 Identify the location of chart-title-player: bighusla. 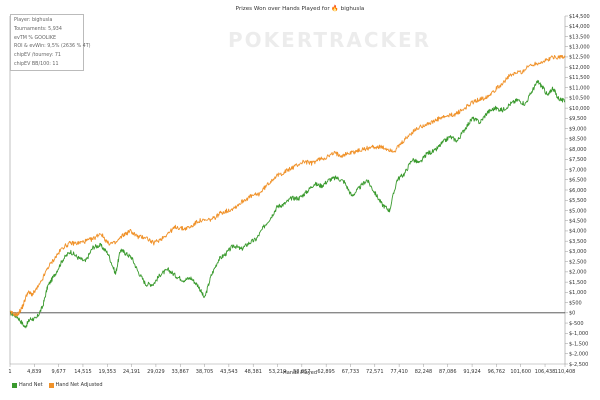
(352, 9).